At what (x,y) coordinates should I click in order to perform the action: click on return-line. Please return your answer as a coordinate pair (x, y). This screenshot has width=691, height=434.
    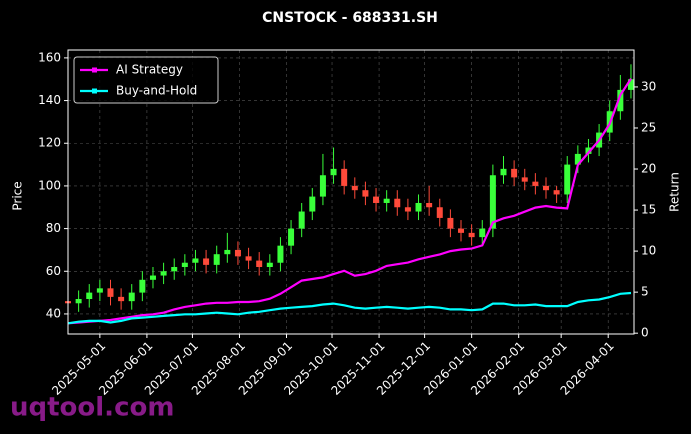
    Looking at the image, I should click on (349, 308).